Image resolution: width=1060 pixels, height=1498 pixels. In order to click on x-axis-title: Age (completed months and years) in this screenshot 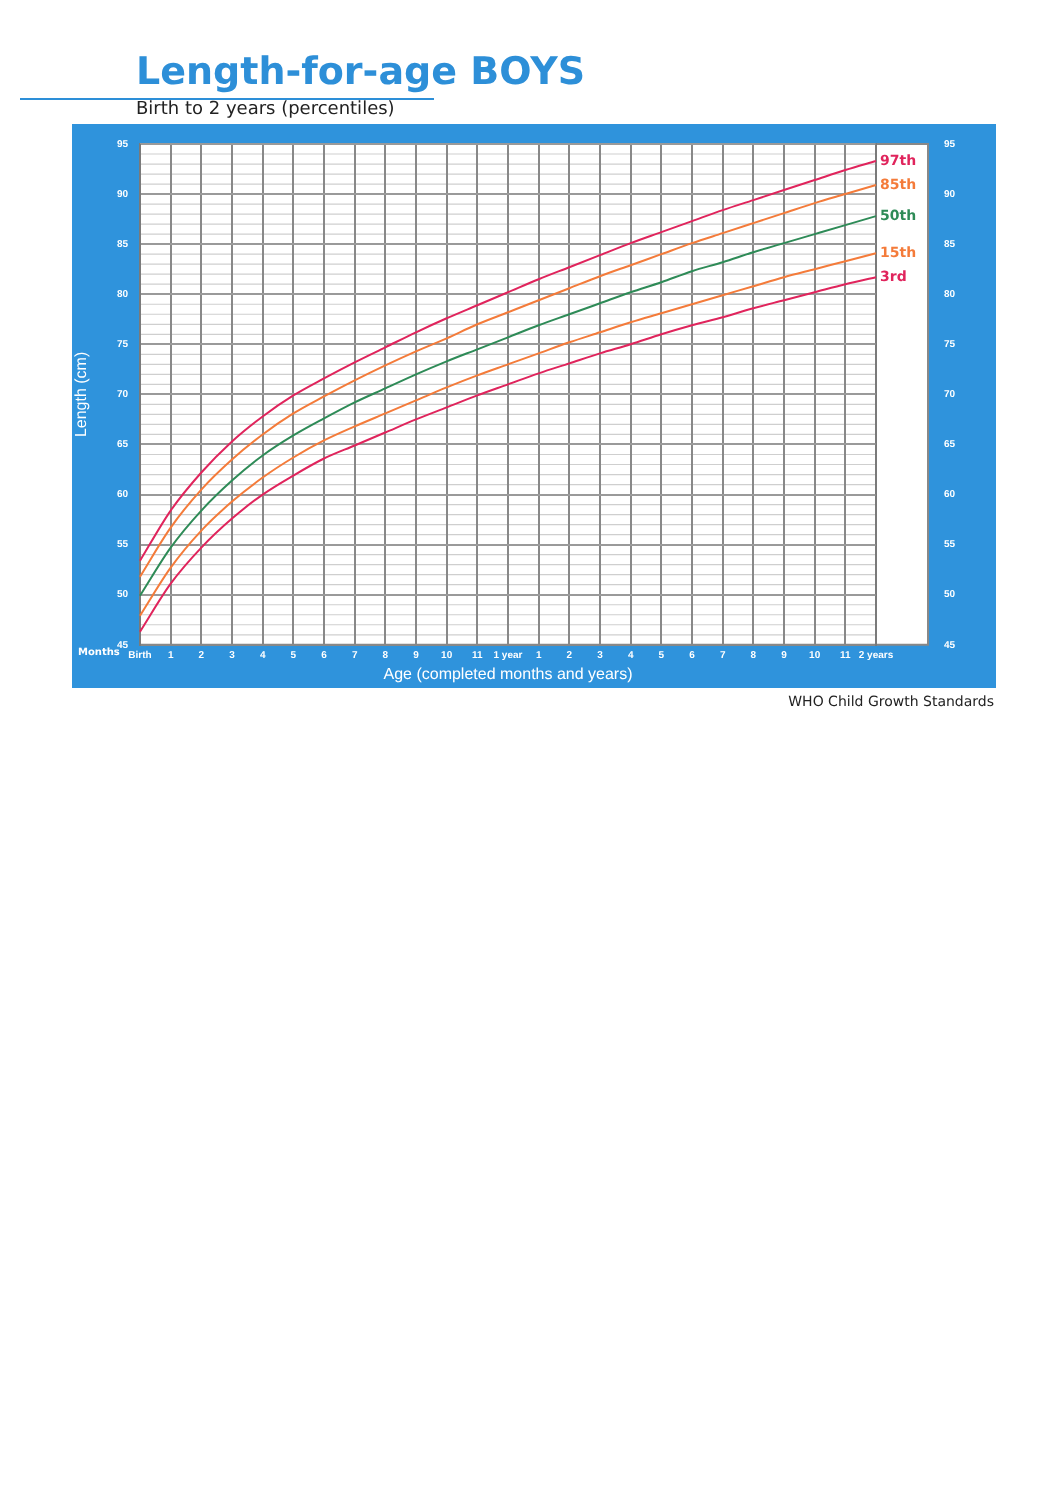, I will do `click(508, 673)`.